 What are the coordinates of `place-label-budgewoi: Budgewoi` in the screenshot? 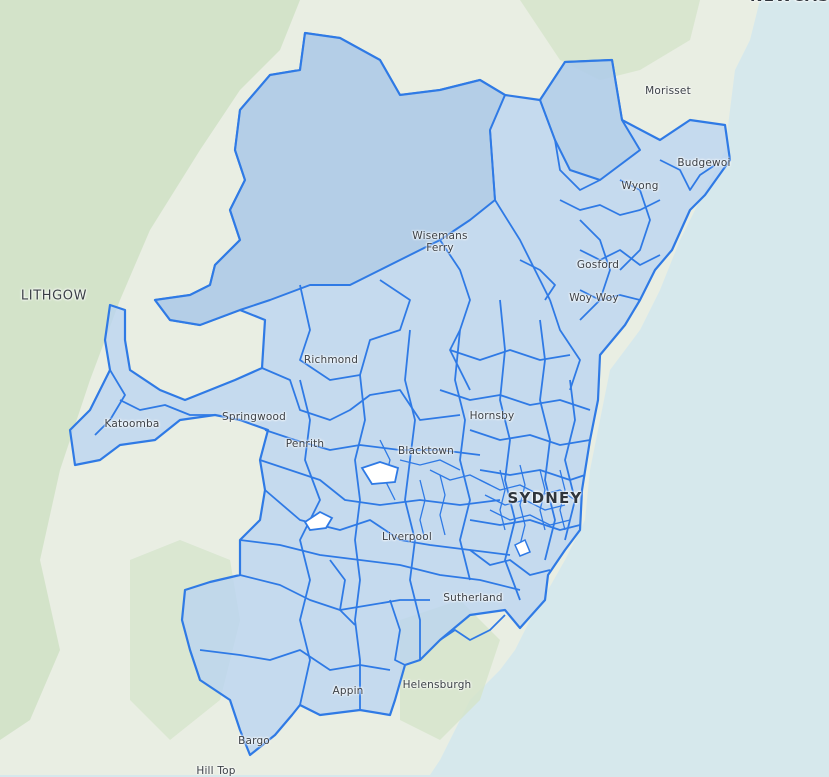 It's located at (704, 163).